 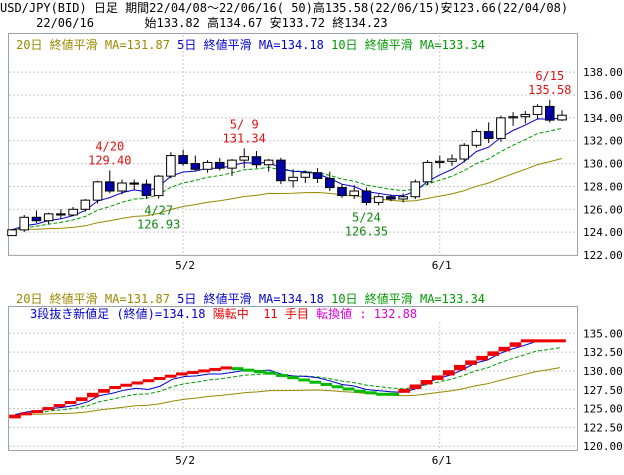 I want to click on ma20-line, so click(x=287, y=194).